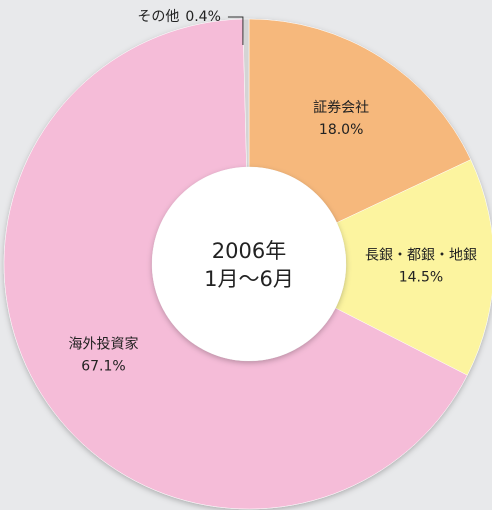  Describe the element at coordinates (341, 130) in the screenshot. I see `slice-value: 18.0%` at that location.